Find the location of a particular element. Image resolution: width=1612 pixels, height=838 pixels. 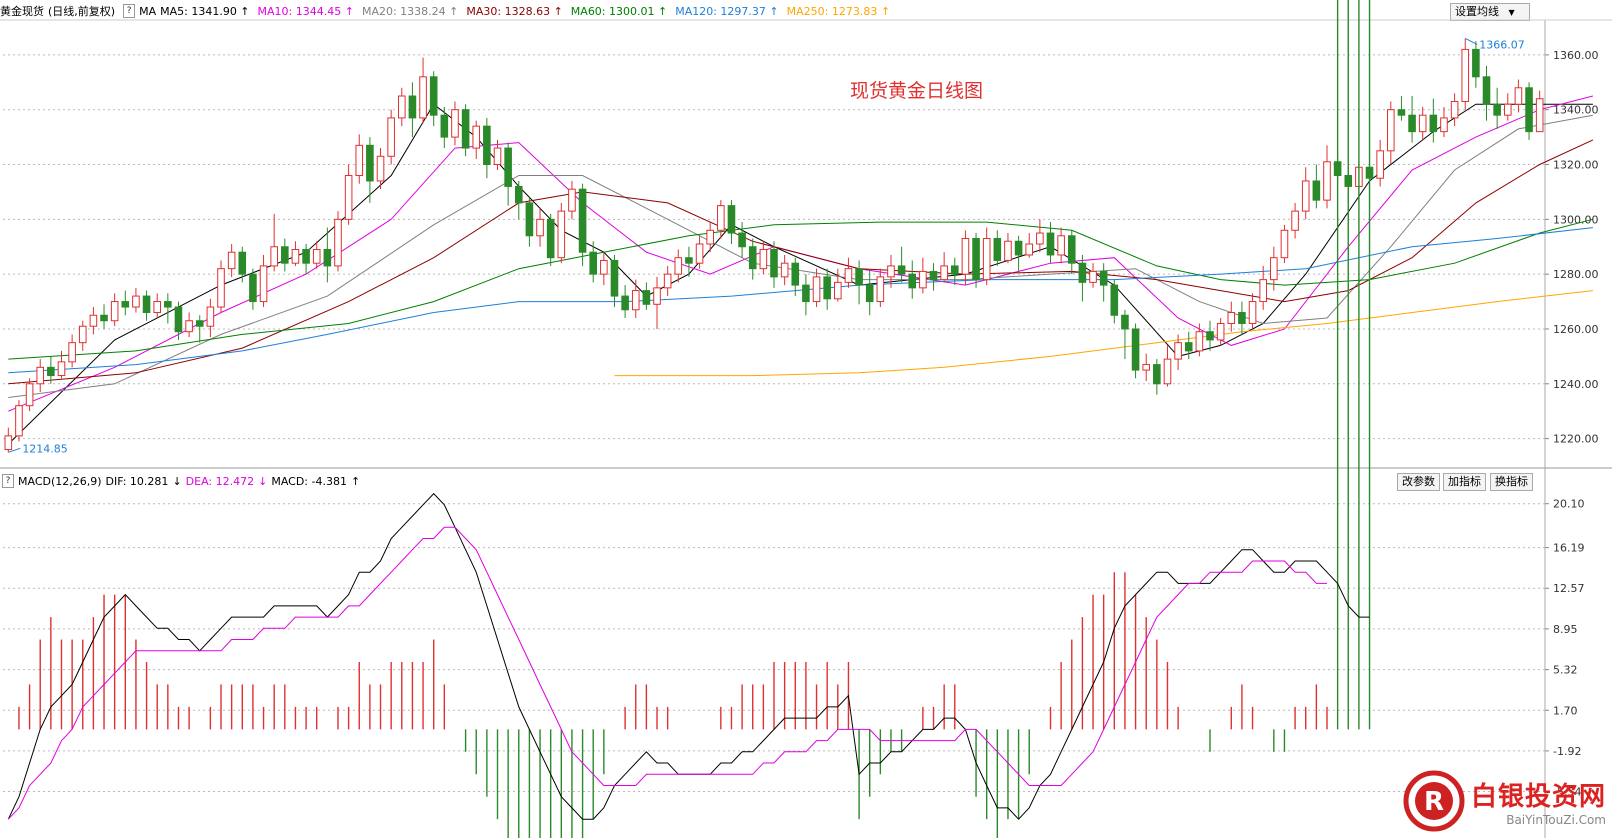

y-tick-label: 1360.00 is located at coordinates (1576, 55).